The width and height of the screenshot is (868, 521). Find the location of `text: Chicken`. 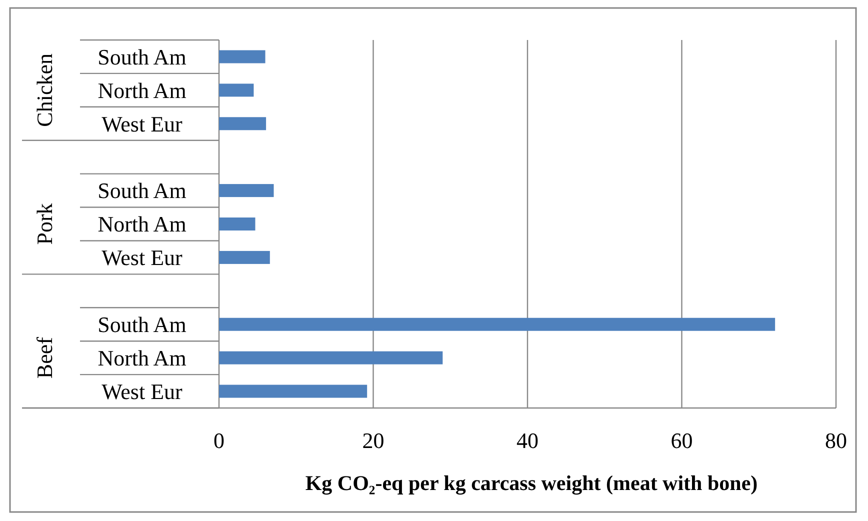

text: Chicken is located at coordinates (44, 90).